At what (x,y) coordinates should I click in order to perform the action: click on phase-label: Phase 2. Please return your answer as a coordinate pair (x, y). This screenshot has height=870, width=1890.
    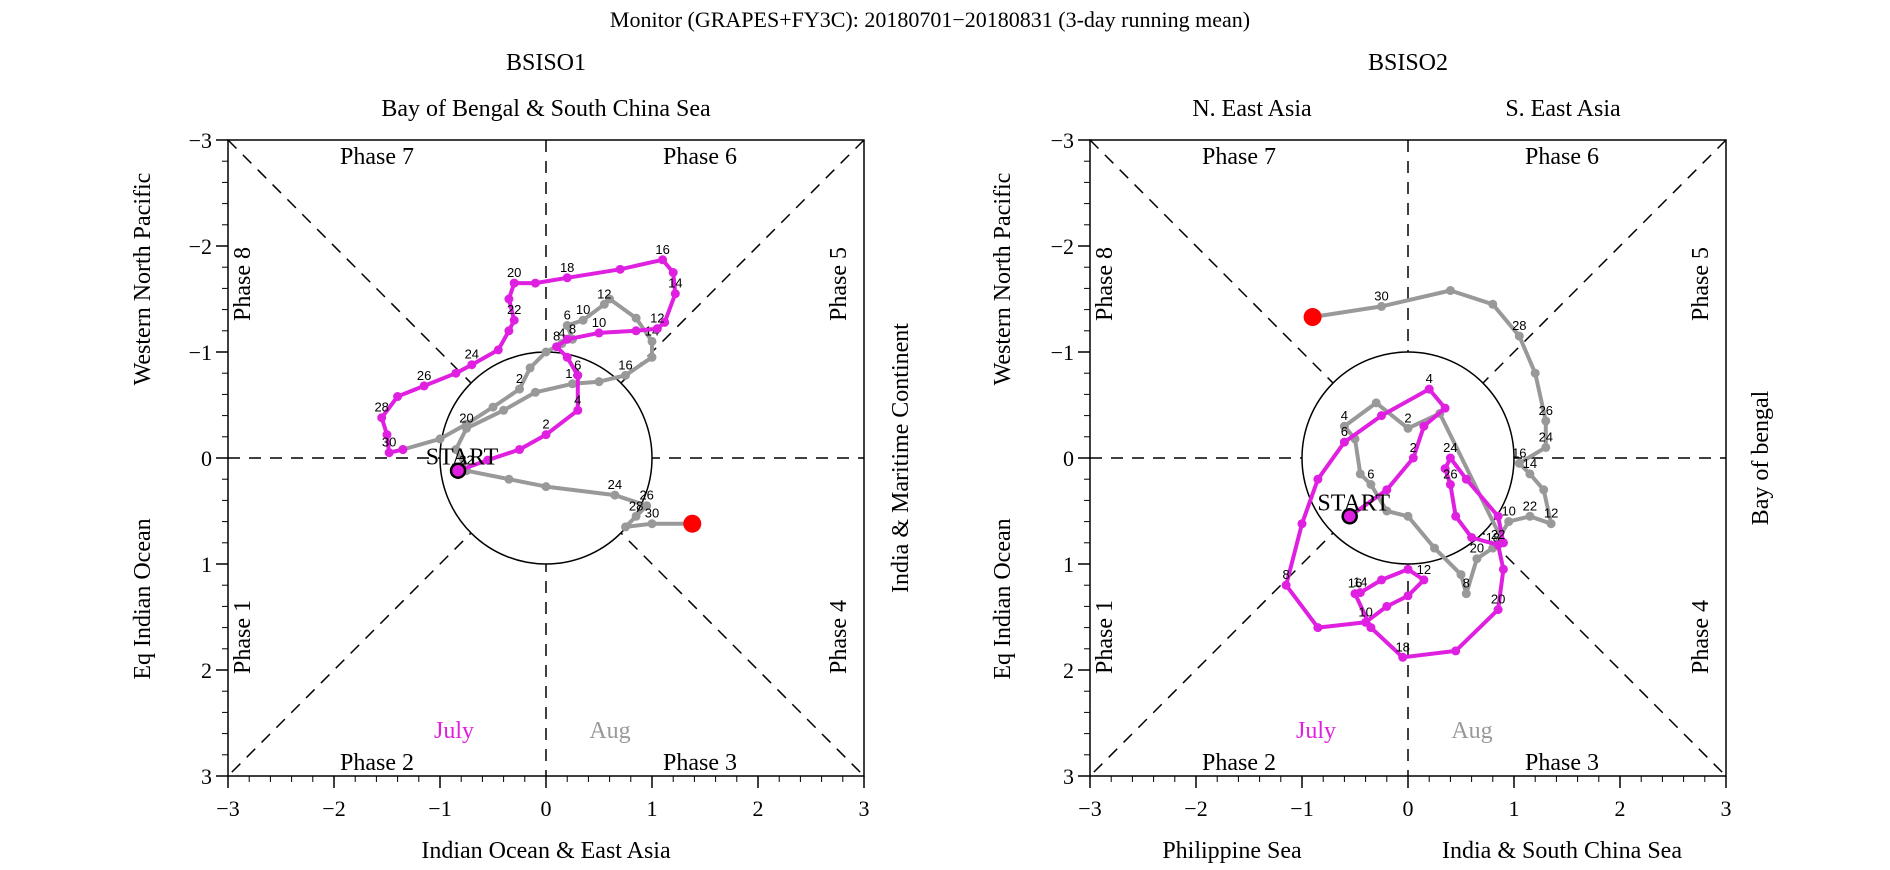
    Looking at the image, I should click on (1239, 763).